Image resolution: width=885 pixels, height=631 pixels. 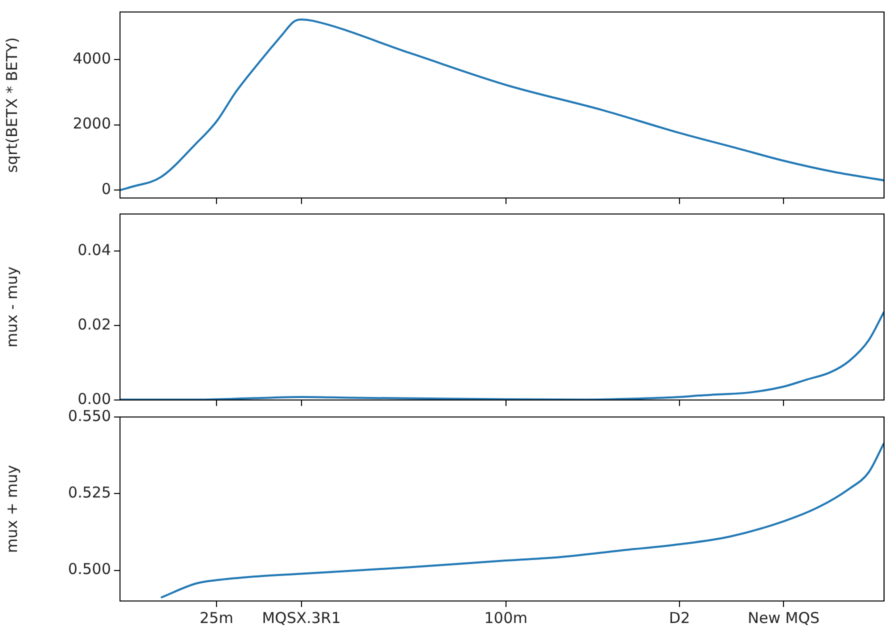 I want to click on y-tick-label: 2000, so click(x=91, y=123).